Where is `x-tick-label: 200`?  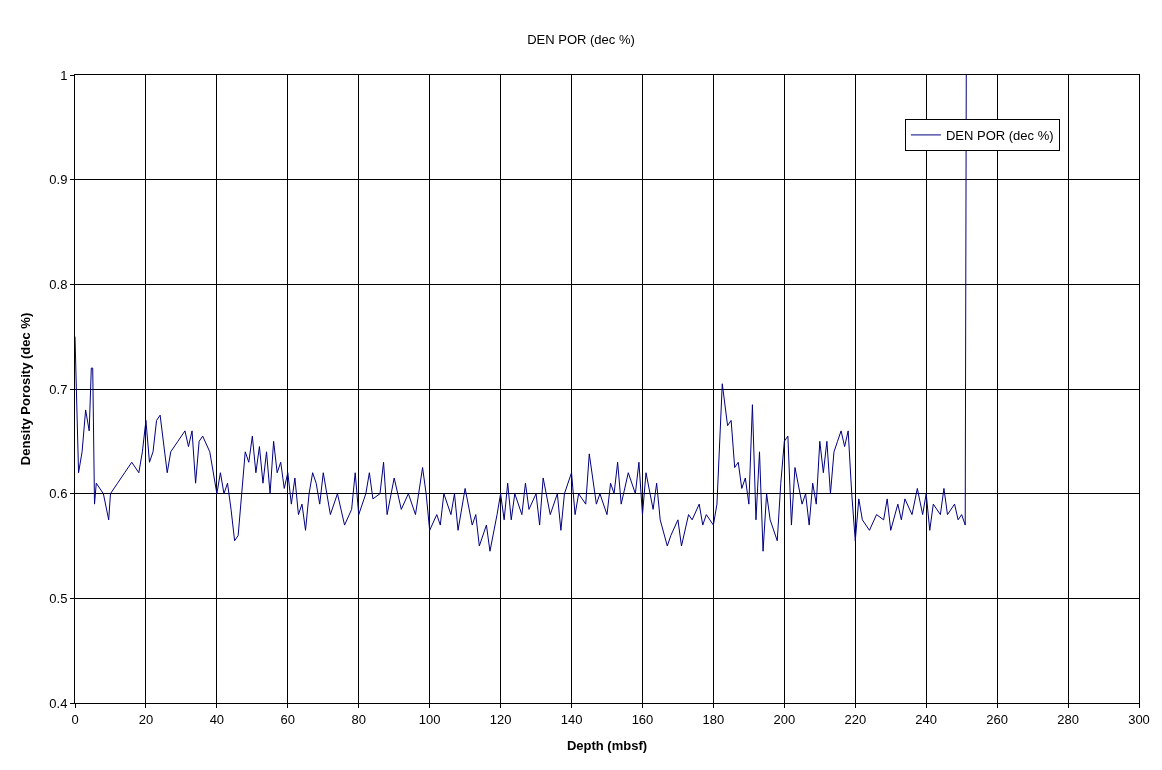 x-tick-label: 200 is located at coordinates (784, 719).